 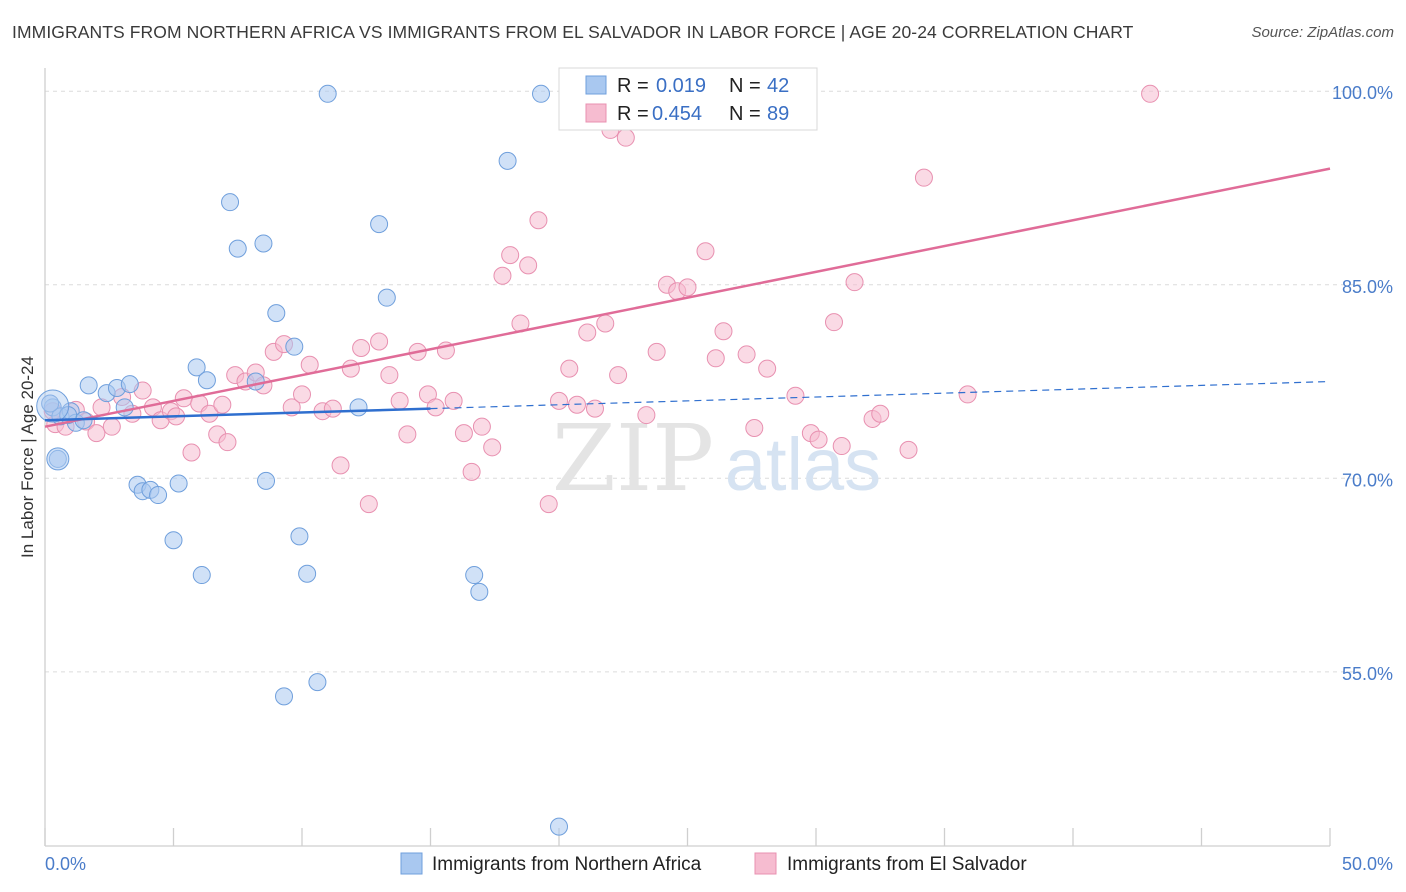 I want to click on bottom-legend-swatch-pink, so click(x=765, y=863).